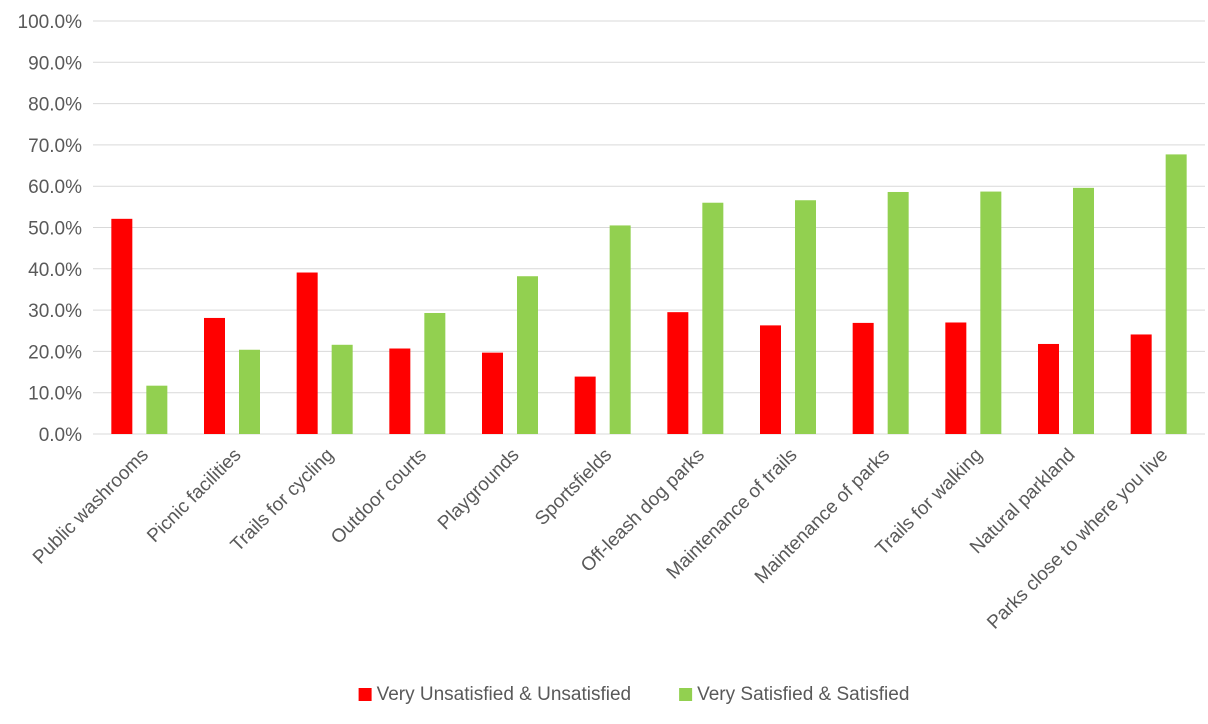  I want to click on x-category-label: Playgrounds, so click(479, 490).